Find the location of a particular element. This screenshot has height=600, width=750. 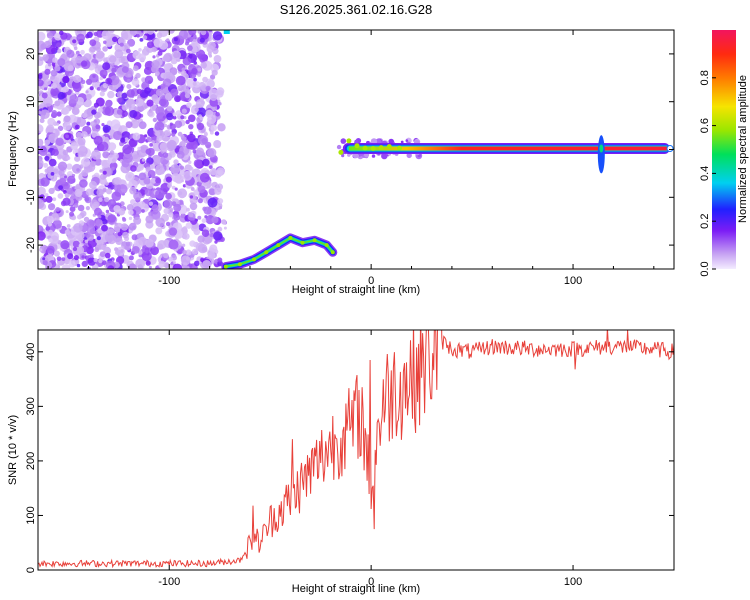

colorbar-tick-label: 0.2 is located at coordinates (705, 221).